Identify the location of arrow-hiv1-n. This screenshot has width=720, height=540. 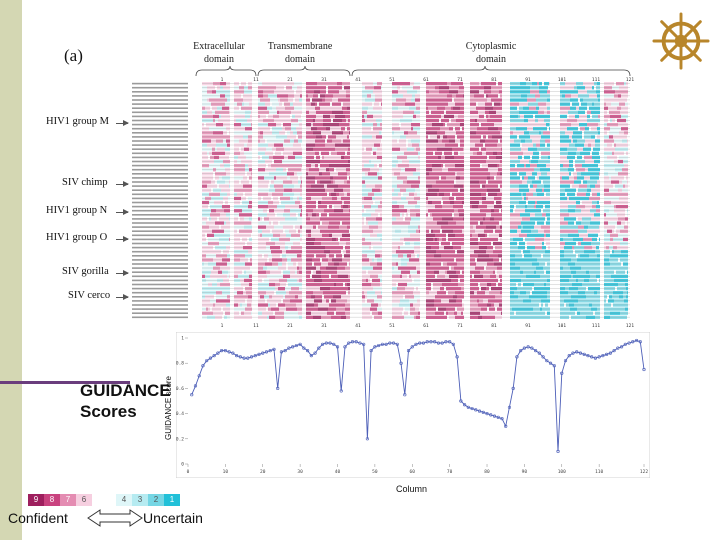
(122, 212).